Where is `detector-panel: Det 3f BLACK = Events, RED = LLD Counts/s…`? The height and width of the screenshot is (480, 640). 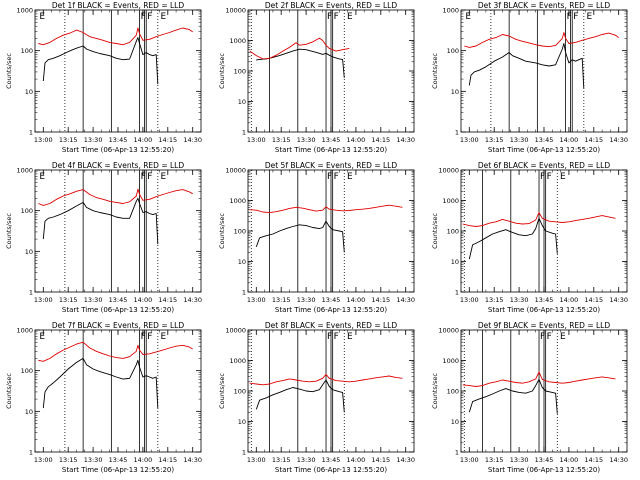
detector-panel: Det 3f BLACK = Events, RED = LLD Counts/s… is located at coordinates (529, 77).